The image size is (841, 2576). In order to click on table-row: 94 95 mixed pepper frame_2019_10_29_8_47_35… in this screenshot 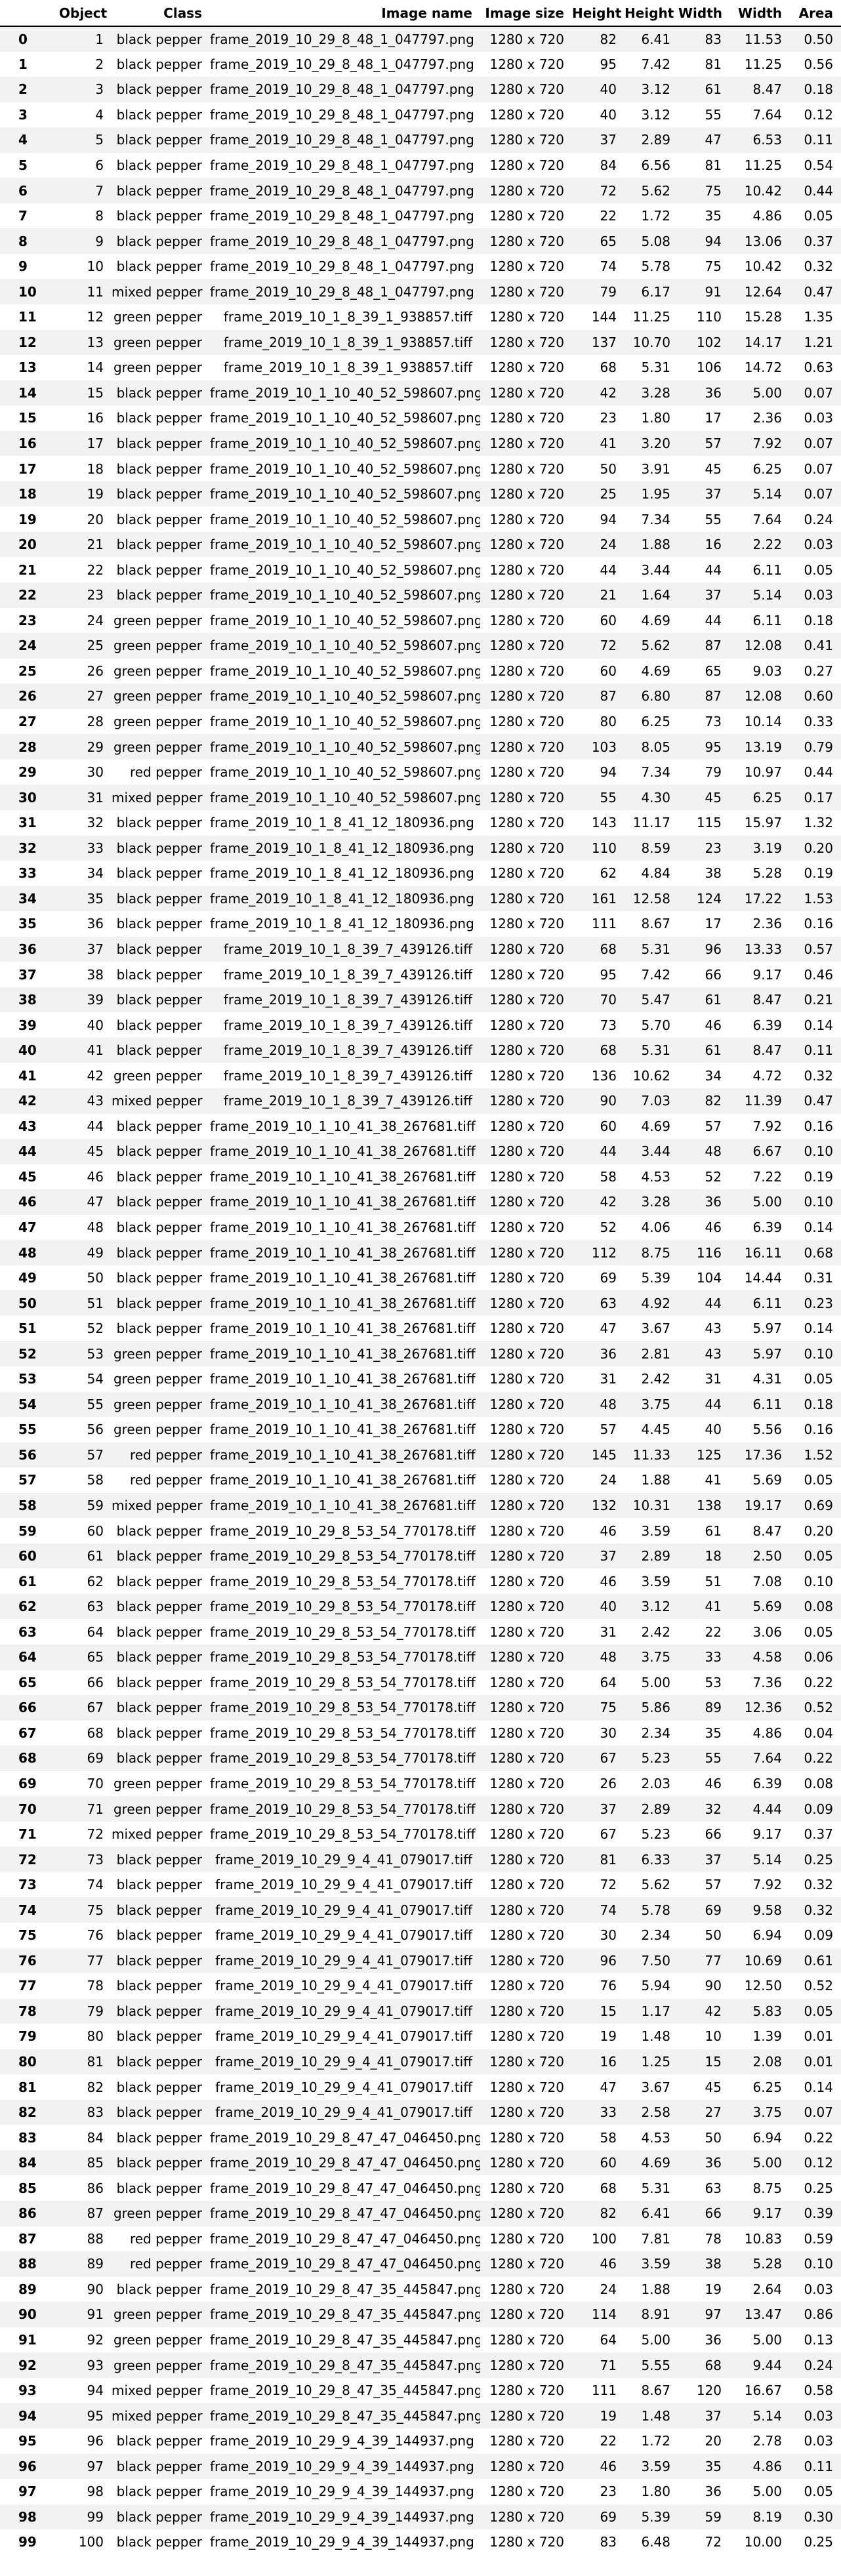, I will do `click(420, 2415)`.